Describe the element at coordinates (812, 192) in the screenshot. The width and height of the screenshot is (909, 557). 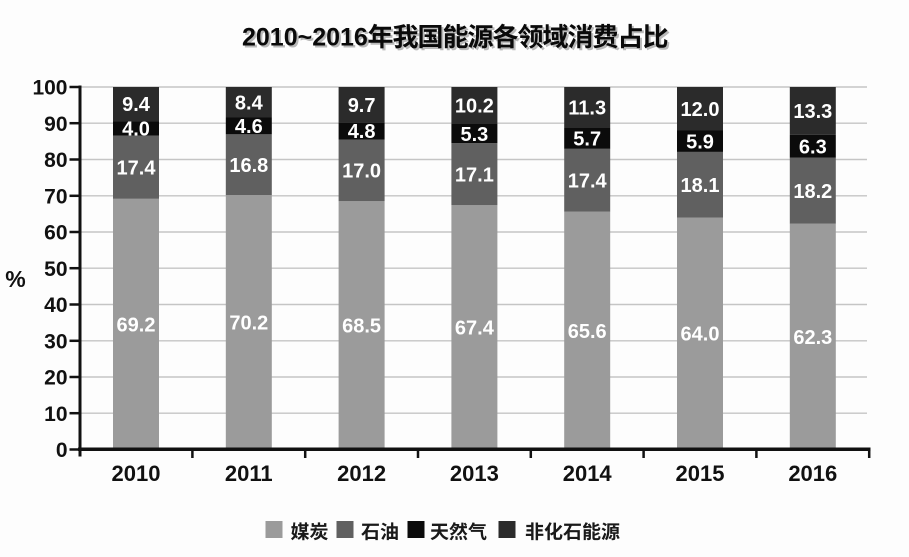
I see `svg-text: 18.2` at that location.